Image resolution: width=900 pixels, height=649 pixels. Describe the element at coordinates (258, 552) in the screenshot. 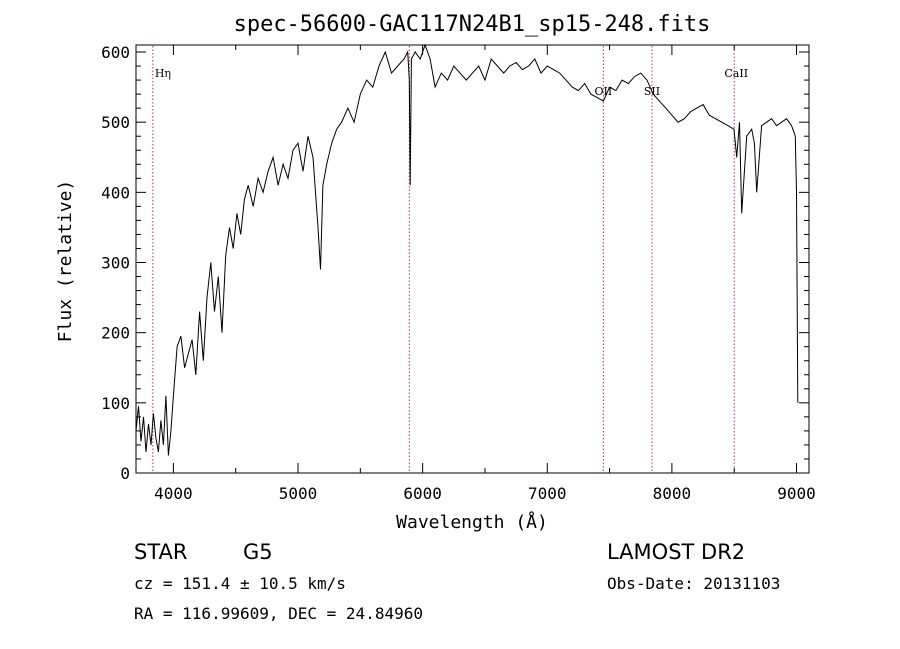

I see `object-subclass: G5` at that location.